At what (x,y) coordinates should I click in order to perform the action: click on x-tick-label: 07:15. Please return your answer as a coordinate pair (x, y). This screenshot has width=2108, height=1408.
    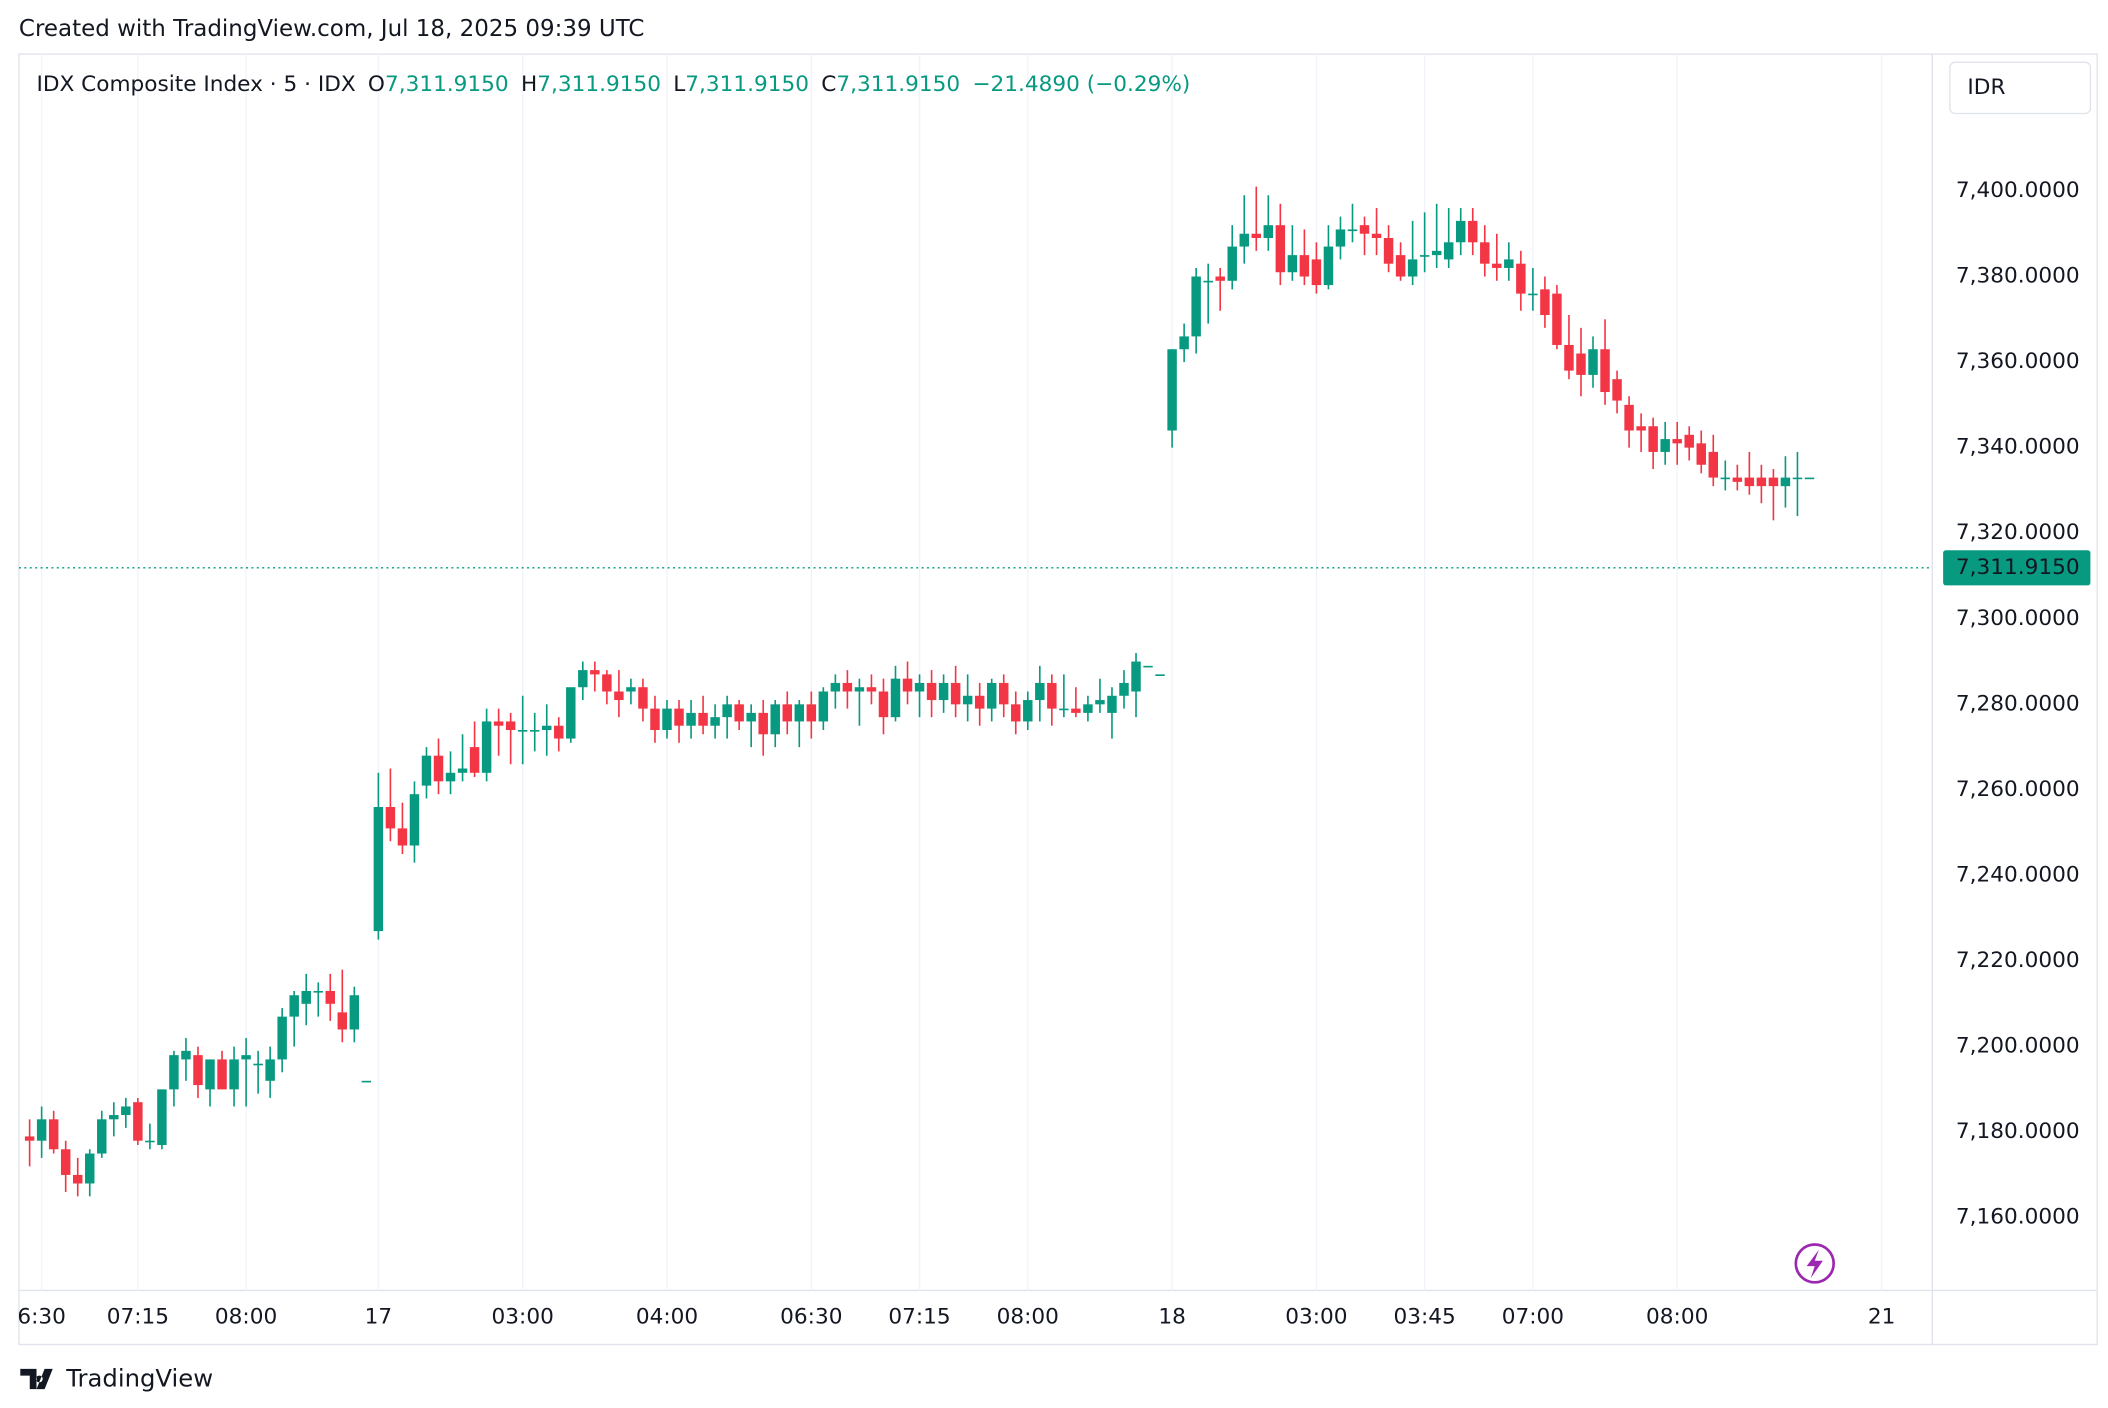
    Looking at the image, I should click on (138, 1316).